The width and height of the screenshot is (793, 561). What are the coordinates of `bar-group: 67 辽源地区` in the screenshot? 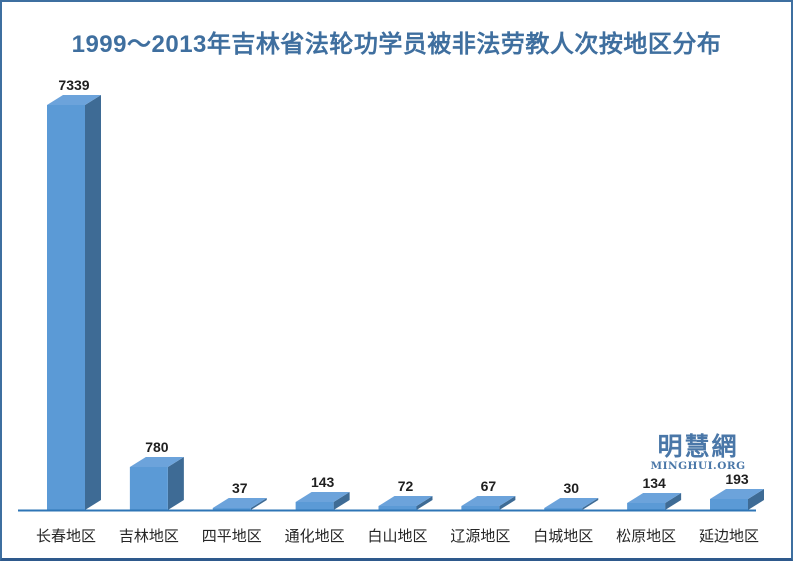 It's located at (483, 511).